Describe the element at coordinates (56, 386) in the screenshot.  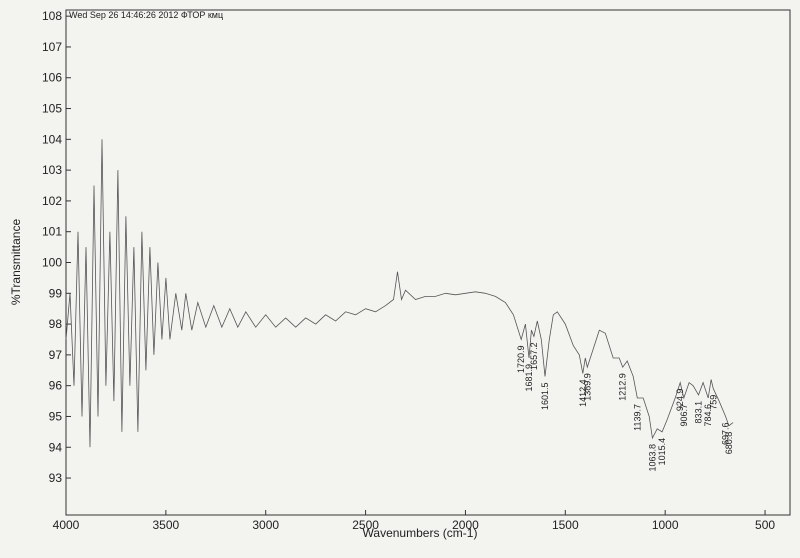
I see `y-tick-label: 96` at that location.